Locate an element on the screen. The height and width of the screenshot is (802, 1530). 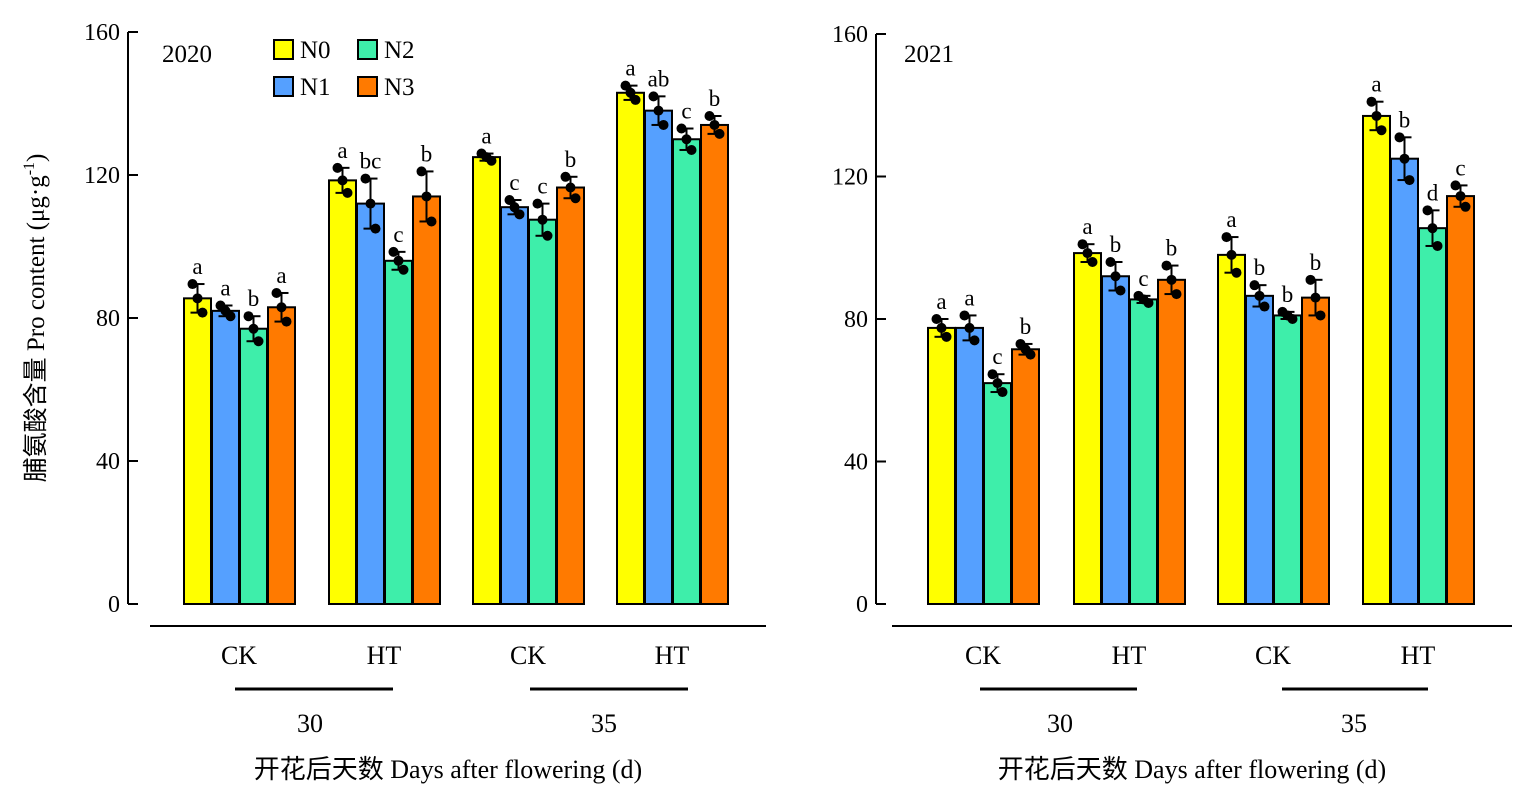
x-axis-title: 开花后天数 Days after flowering (d) is located at coordinates (448, 769).